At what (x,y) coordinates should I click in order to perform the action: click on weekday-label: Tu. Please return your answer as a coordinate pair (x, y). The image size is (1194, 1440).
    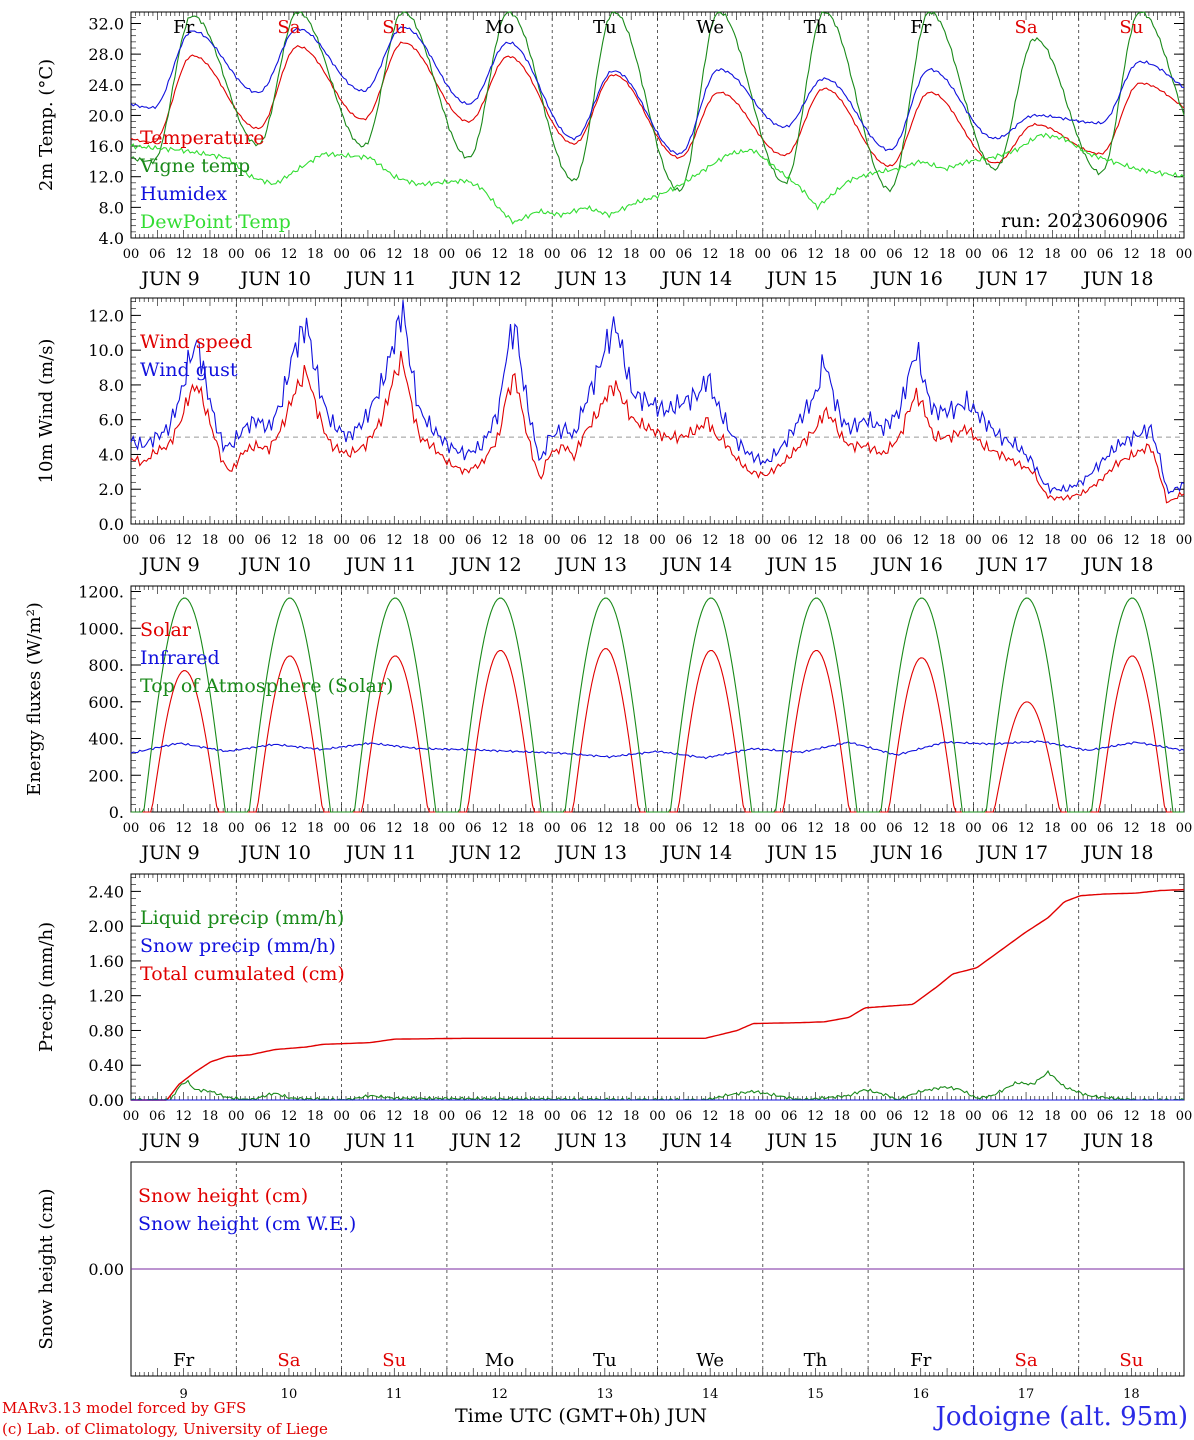
    Looking at the image, I should click on (605, 27).